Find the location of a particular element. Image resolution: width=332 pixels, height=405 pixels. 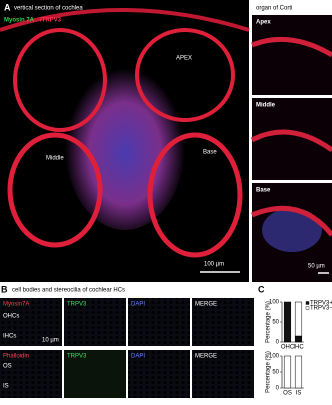

scale-bar-label: 50 µm is located at coordinates (316, 267).